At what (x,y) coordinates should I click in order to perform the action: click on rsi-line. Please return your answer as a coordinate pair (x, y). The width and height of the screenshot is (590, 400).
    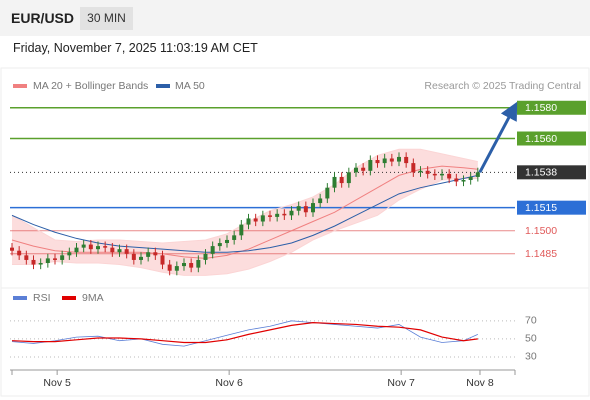
    Looking at the image, I should click on (244, 333).